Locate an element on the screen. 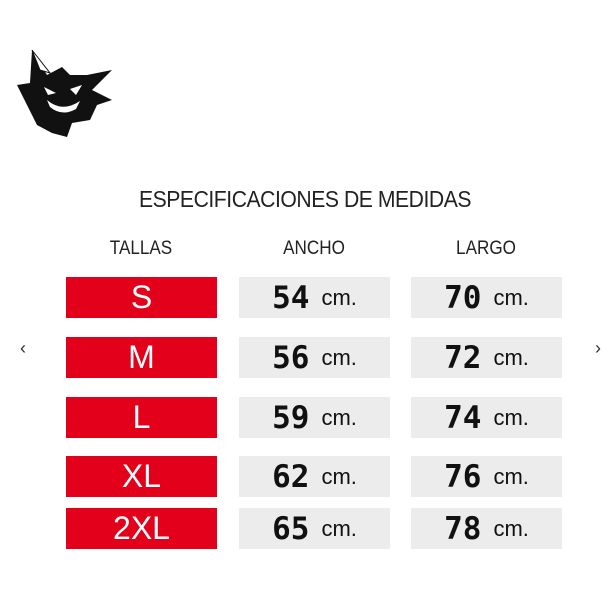  largo-cell: 78 cm. is located at coordinates (486, 528).